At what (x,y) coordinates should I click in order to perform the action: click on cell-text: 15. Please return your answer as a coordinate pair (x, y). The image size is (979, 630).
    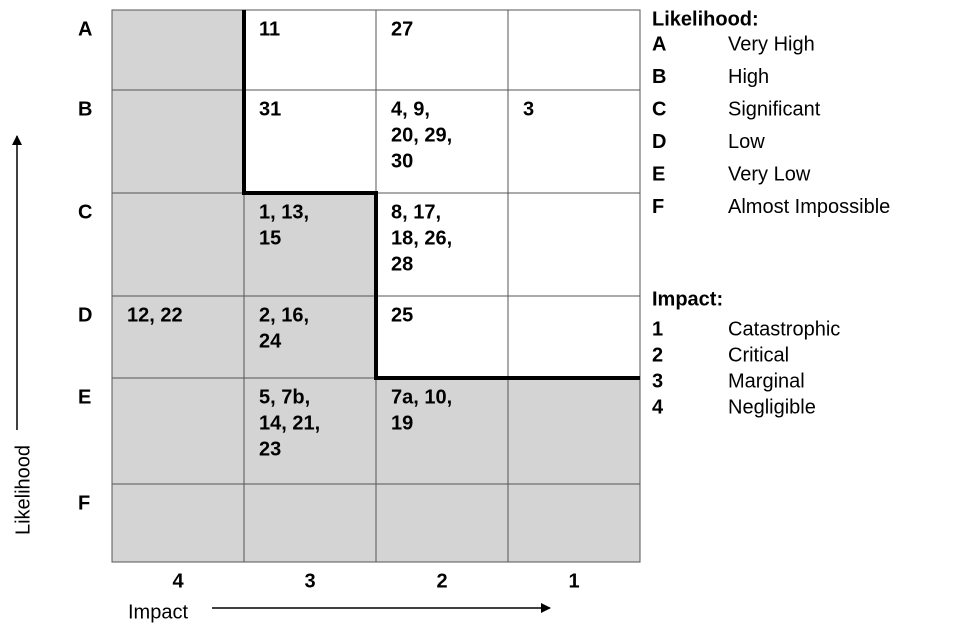
    Looking at the image, I should click on (270, 238).